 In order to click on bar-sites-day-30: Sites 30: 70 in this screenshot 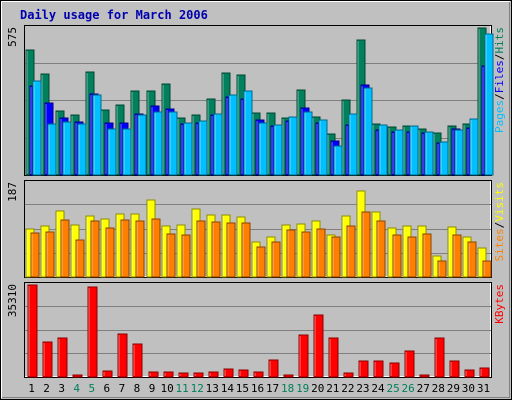, I will do `click(472, 259)`.